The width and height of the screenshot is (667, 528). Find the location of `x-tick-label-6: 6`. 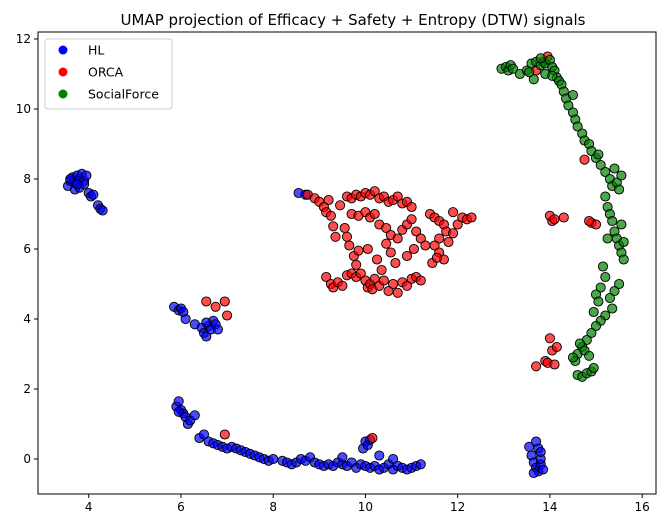

x-tick-label-6: 6 is located at coordinates (181, 507).